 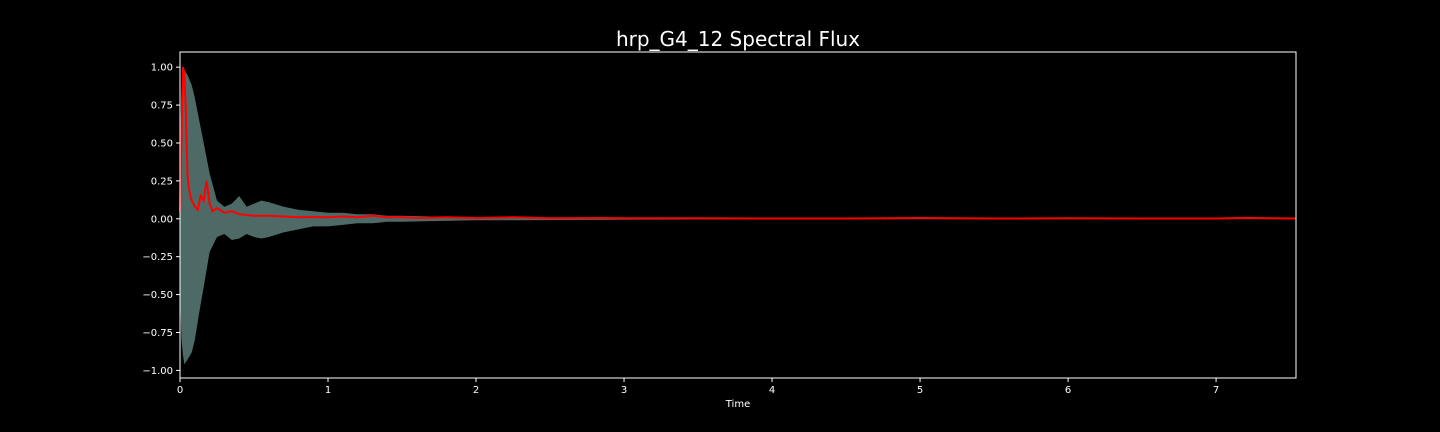 I want to click on y-tick-label: −0.25, so click(x=157, y=257).